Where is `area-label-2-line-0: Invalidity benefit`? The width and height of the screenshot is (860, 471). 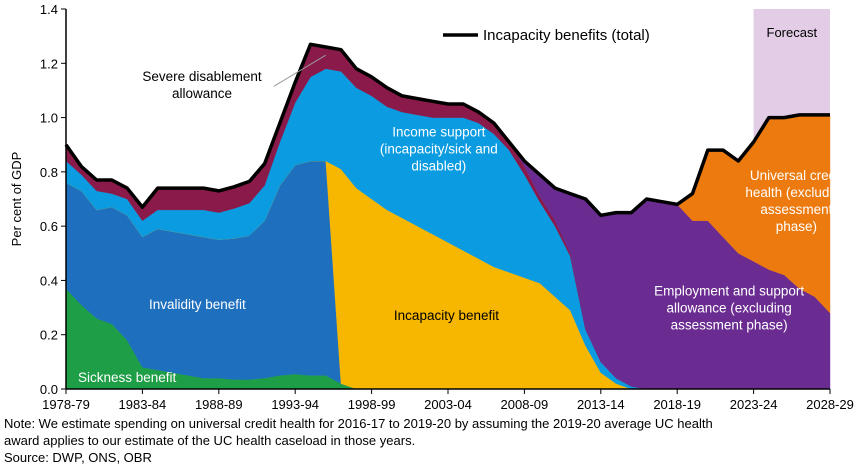
area-label-2-line-0: Invalidity benefit is located at coordinates (197, 304).